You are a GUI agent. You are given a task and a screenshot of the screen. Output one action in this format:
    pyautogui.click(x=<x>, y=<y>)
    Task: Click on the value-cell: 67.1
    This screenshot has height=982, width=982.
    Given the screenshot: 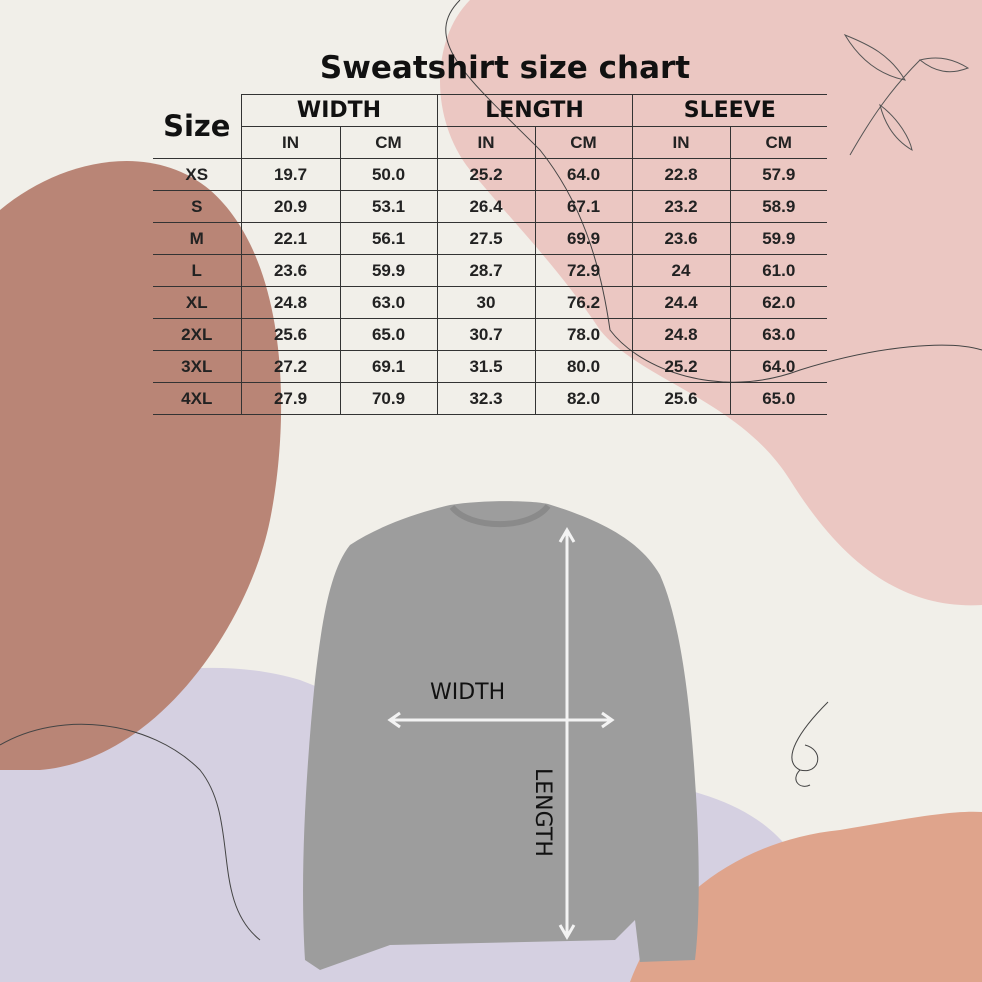 What is the action you would take?
    pyautogui.click(x=583, y=206)
    